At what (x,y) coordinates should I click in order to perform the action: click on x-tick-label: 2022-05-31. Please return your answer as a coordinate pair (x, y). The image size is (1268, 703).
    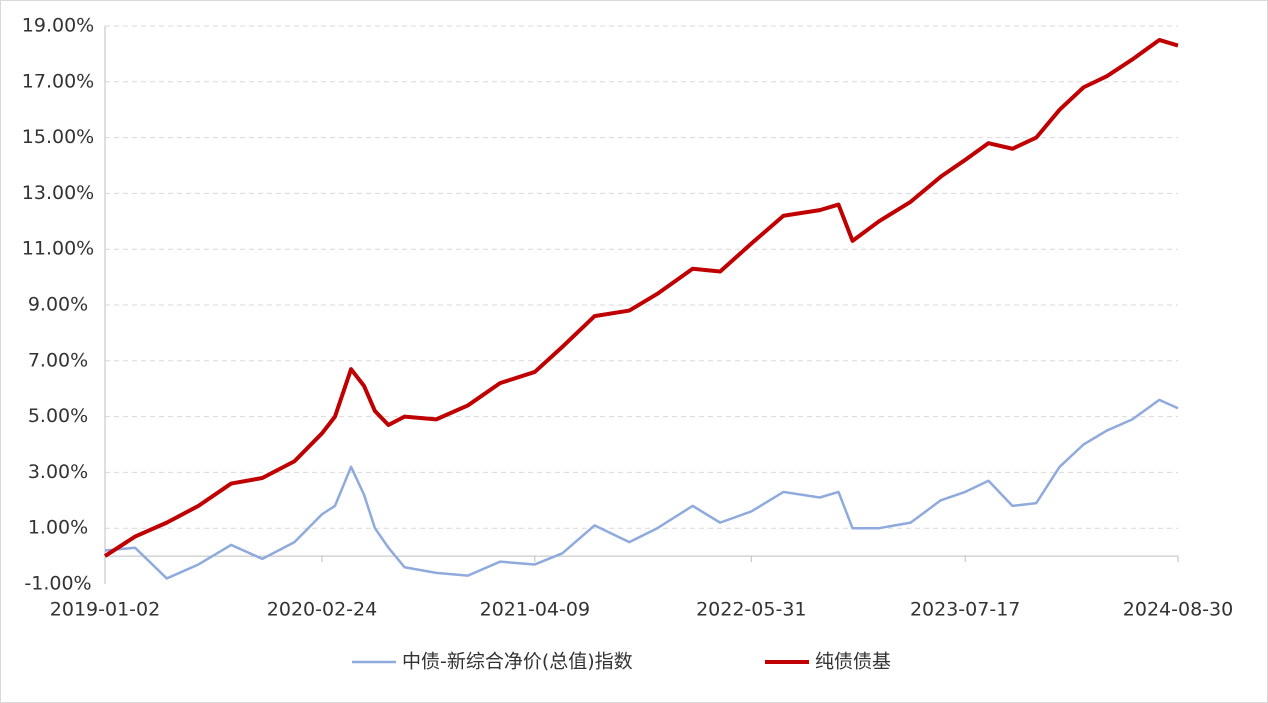
    Looking at the image, I should click on (751, 610).